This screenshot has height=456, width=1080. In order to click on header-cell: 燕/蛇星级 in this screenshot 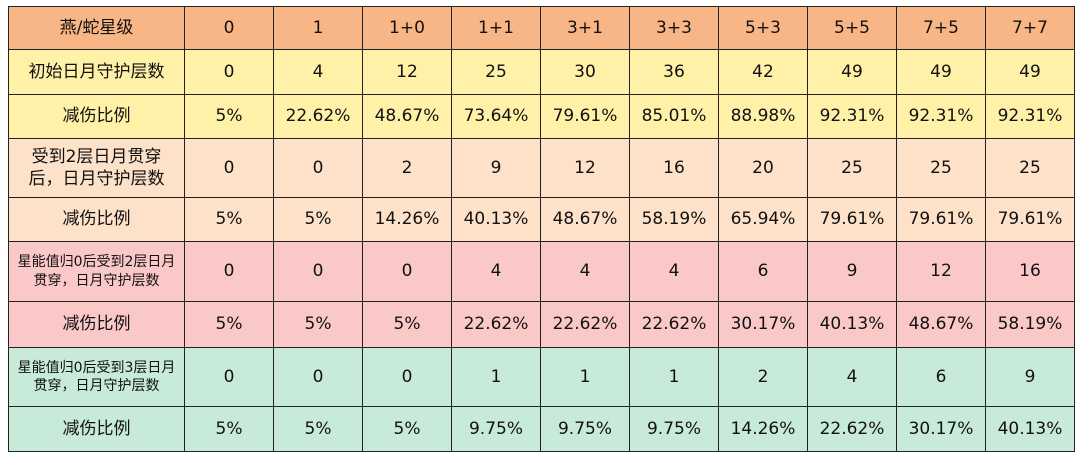, I will do `click(96, 28)`.